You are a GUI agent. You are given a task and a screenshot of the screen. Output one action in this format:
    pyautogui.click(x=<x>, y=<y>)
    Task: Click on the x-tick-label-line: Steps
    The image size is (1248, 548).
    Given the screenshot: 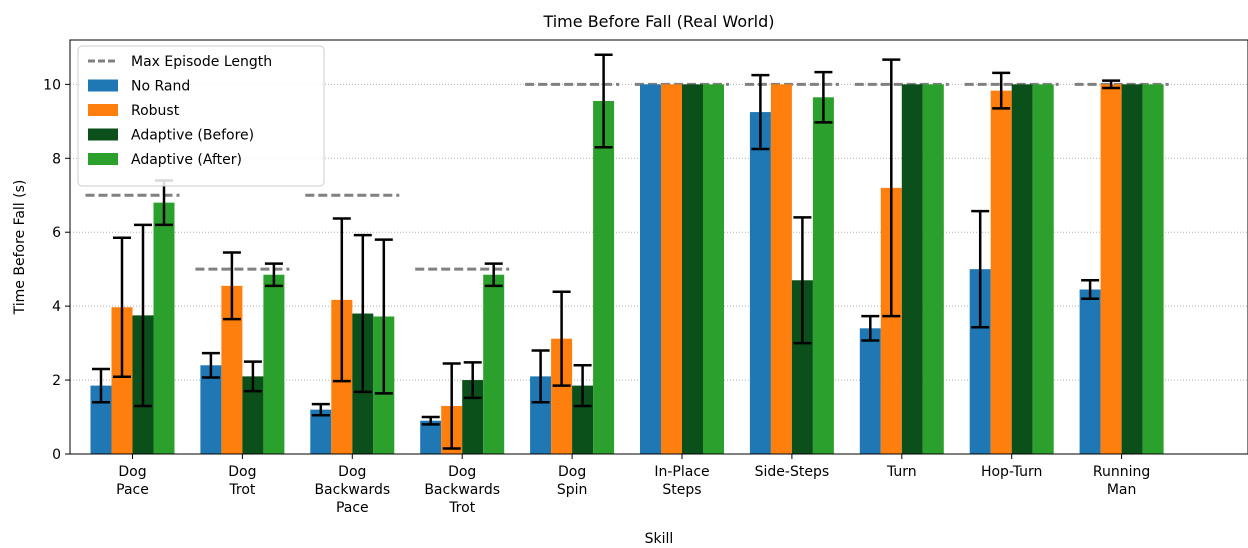 What is the action you would take?
    pyautogui.click(x=681, y=490)
    